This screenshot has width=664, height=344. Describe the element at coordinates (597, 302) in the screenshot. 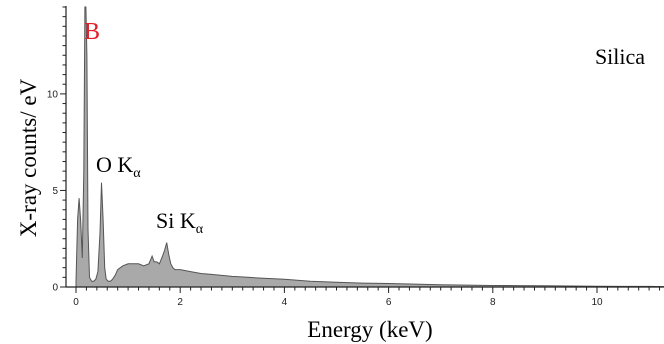

I see `x-tick-label: 10` at that location.